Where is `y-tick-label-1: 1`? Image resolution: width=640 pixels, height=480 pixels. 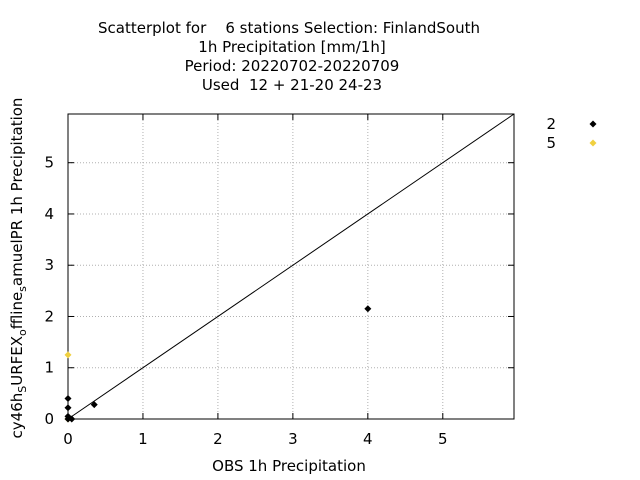
y-tick-label-1: 1 is located at coordinates (49, 368).